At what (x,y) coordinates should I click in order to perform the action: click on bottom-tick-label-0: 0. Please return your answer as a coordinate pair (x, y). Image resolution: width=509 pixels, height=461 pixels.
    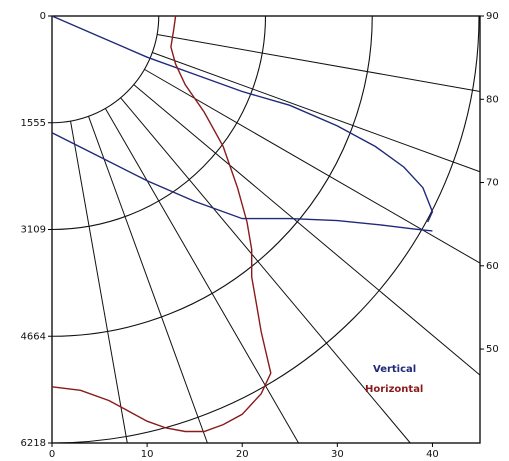
    Looking at the image, I should click on (52, 454).